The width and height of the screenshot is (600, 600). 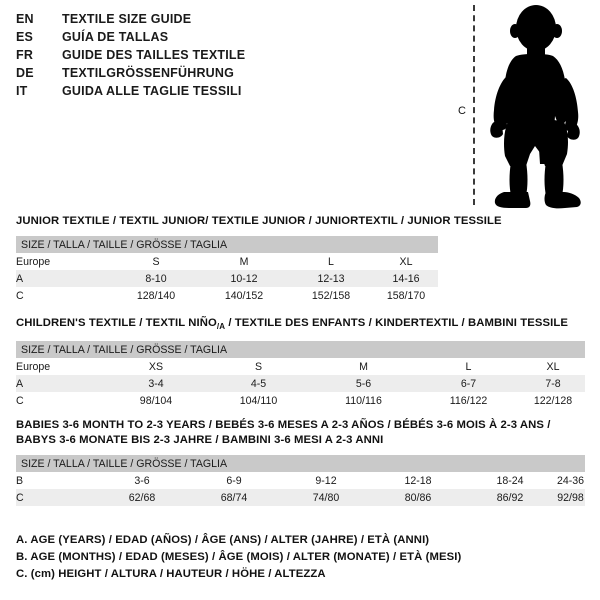 I want to click on language-title: GUIDE DES TAILLES TEXTILE, so click(x=154, y=55).